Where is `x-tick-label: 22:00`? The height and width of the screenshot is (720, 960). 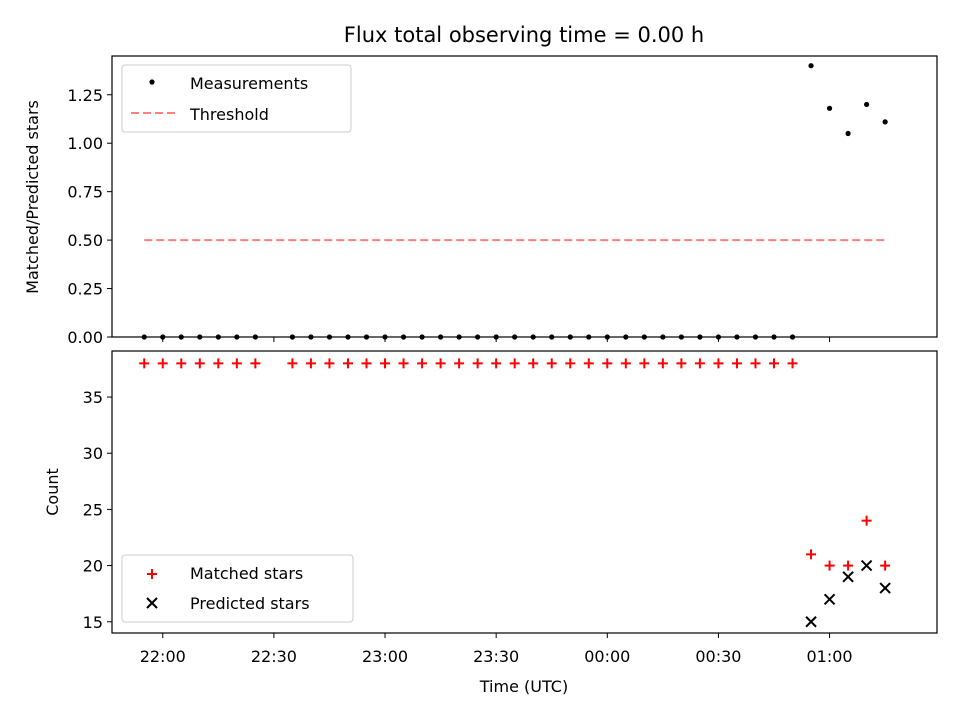
x-tick-label: 22:00 is located at coordinates (163, 656).